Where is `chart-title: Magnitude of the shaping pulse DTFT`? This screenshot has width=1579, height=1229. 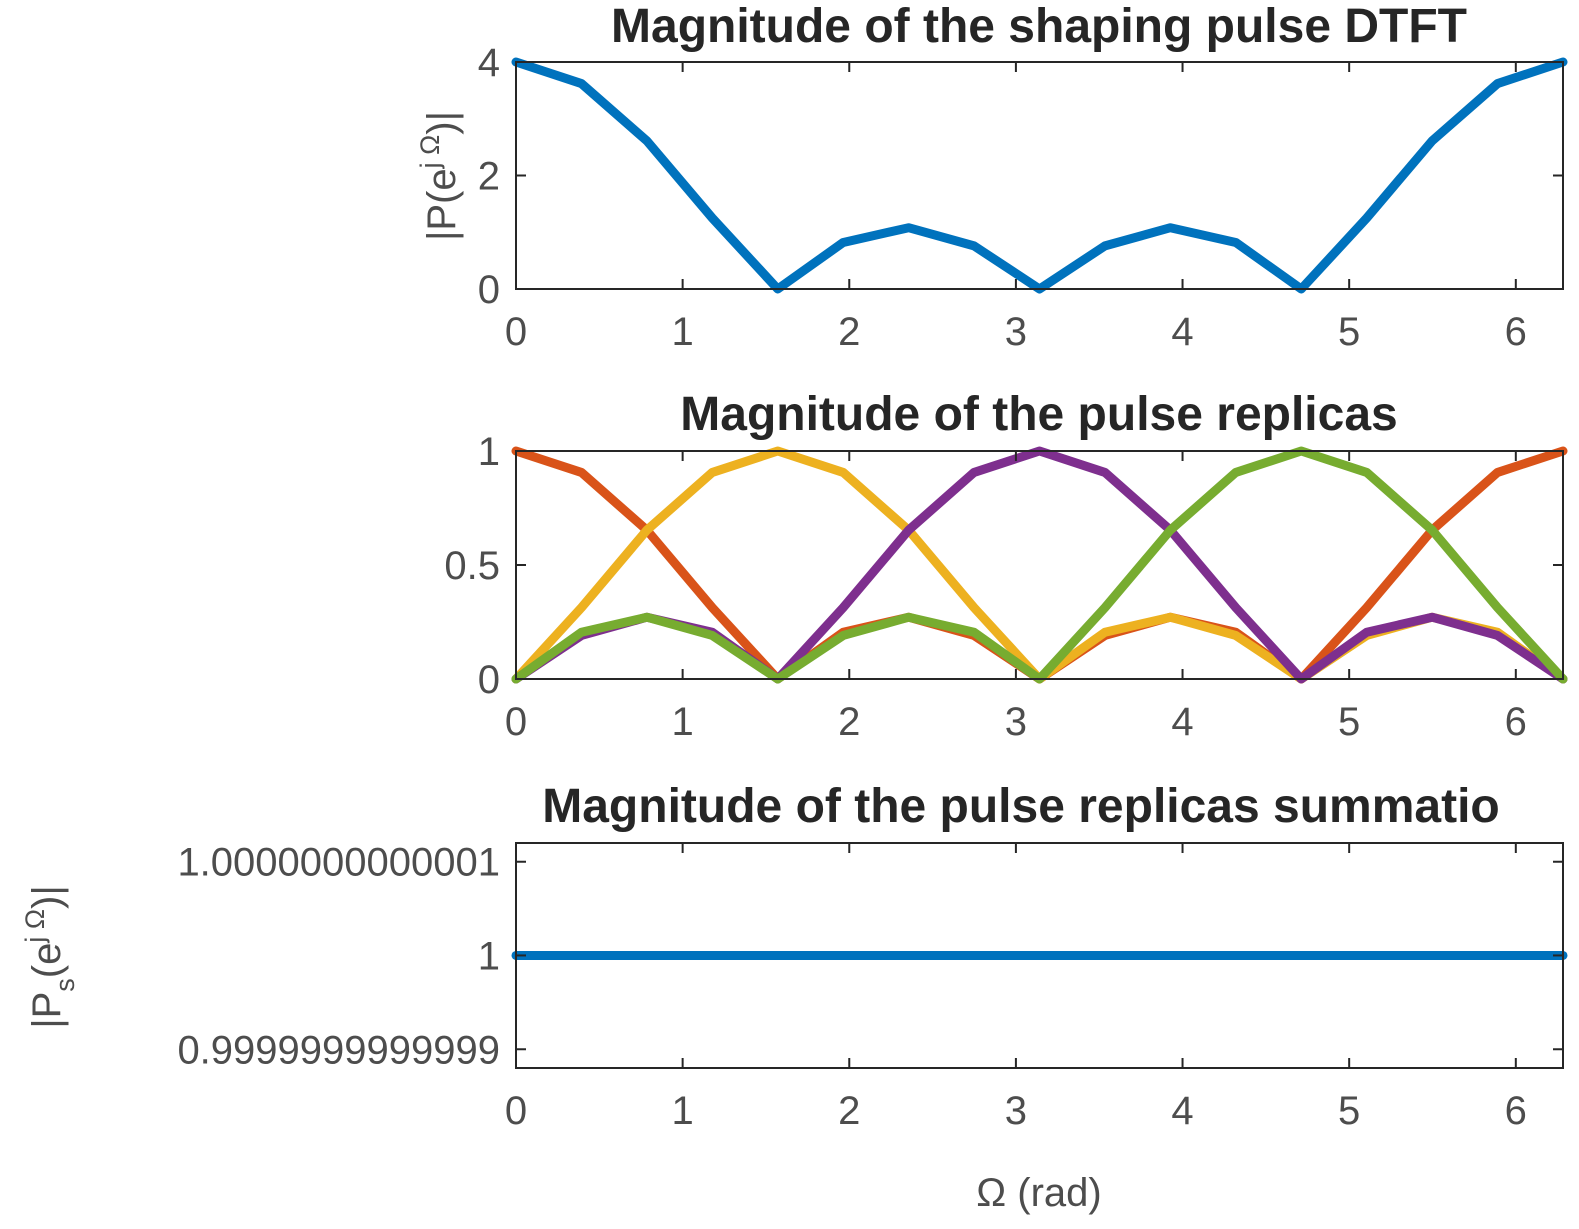
chart-title: Magnitude of the shaping pulse DTFT is located at coordinates (1039, 26).